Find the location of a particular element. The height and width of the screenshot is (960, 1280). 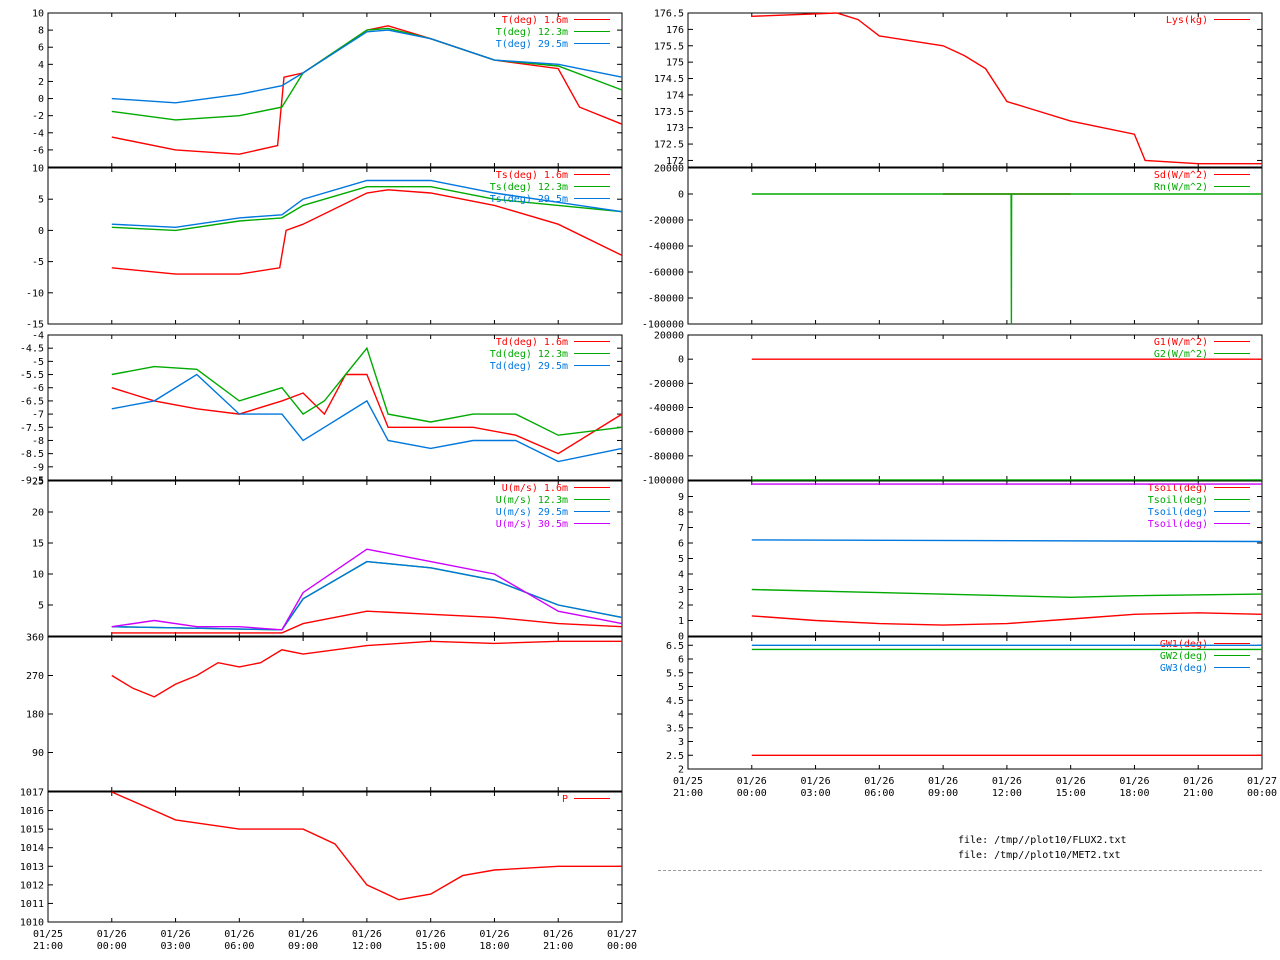

y-tick-label: 1 is located at coordinates (681, 621).